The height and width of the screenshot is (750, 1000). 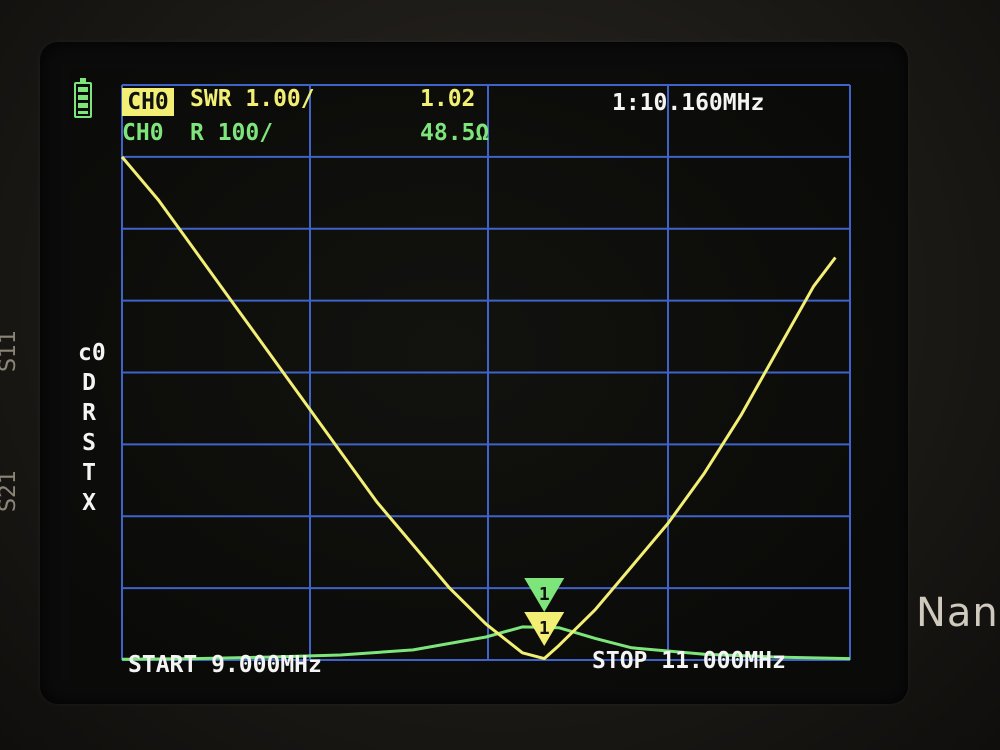 I want to click on menu-key-cal: c0, so click(x=92, y=353).